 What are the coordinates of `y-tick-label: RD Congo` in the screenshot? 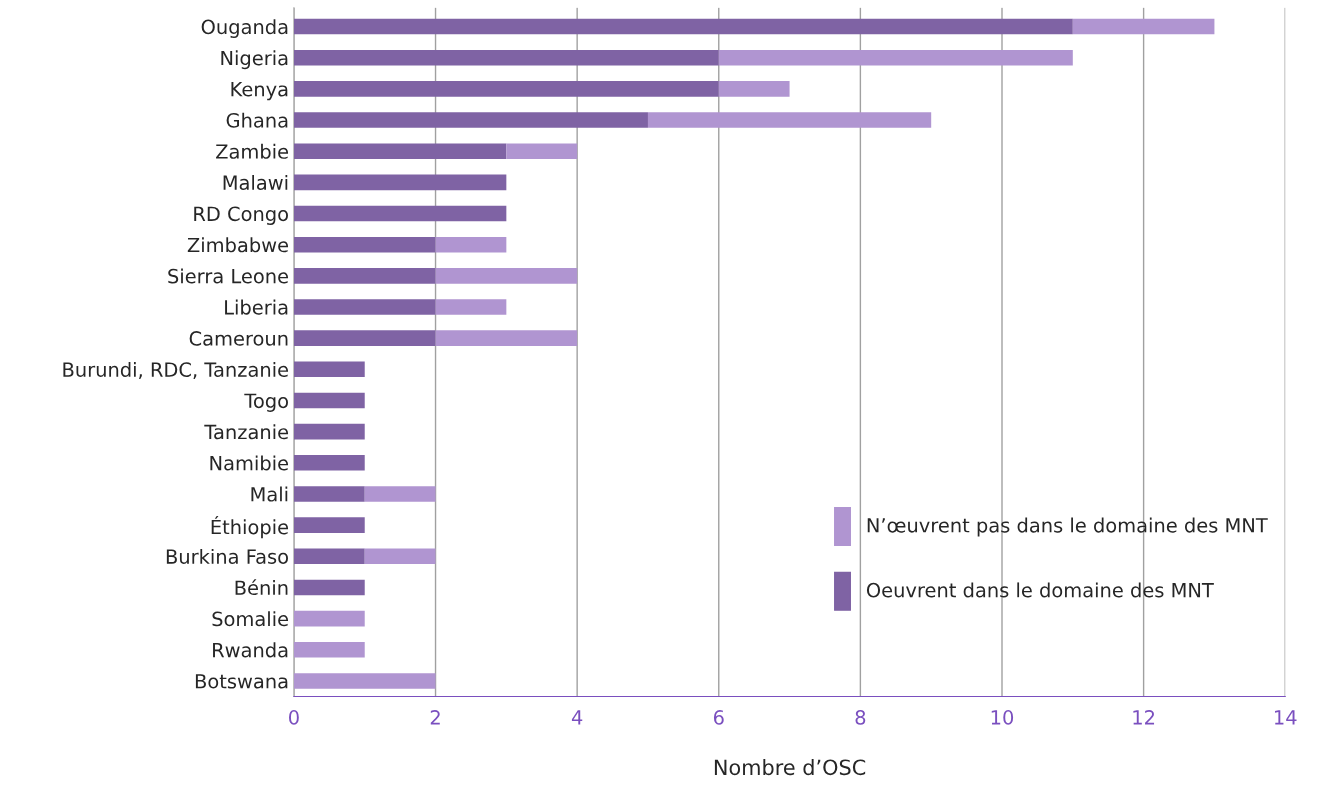 It's located at (241, 215).